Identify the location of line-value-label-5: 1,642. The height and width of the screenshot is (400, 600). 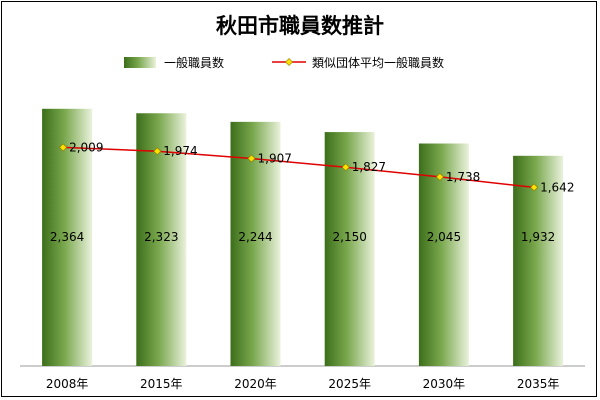
(557, 187).